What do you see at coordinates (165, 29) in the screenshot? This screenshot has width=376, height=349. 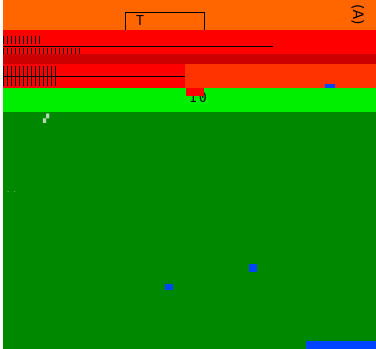 I see `header-title: T 1.26°C` at bounding box center [165, 29].